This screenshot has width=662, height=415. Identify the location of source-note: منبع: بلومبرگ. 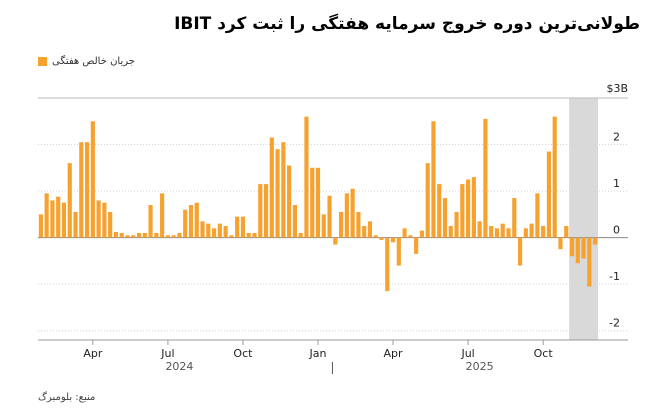
(67, 397).